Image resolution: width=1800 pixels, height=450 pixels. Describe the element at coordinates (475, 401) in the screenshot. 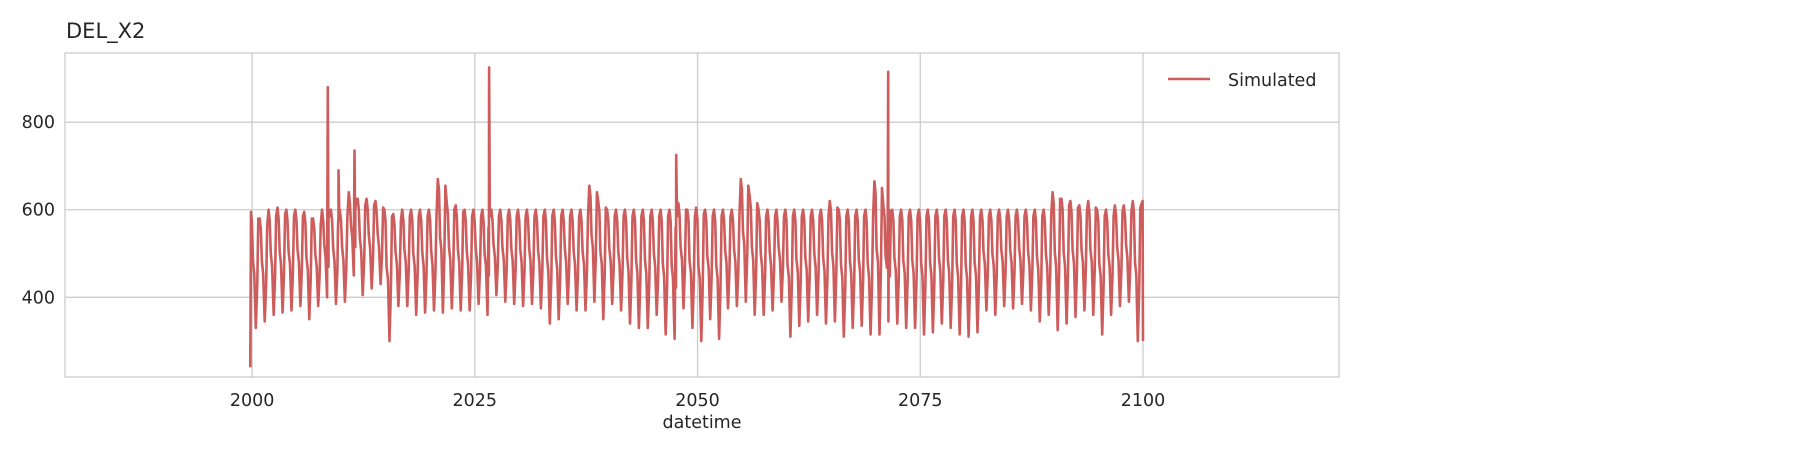

I see `x-tick-label: 2025` at that location.